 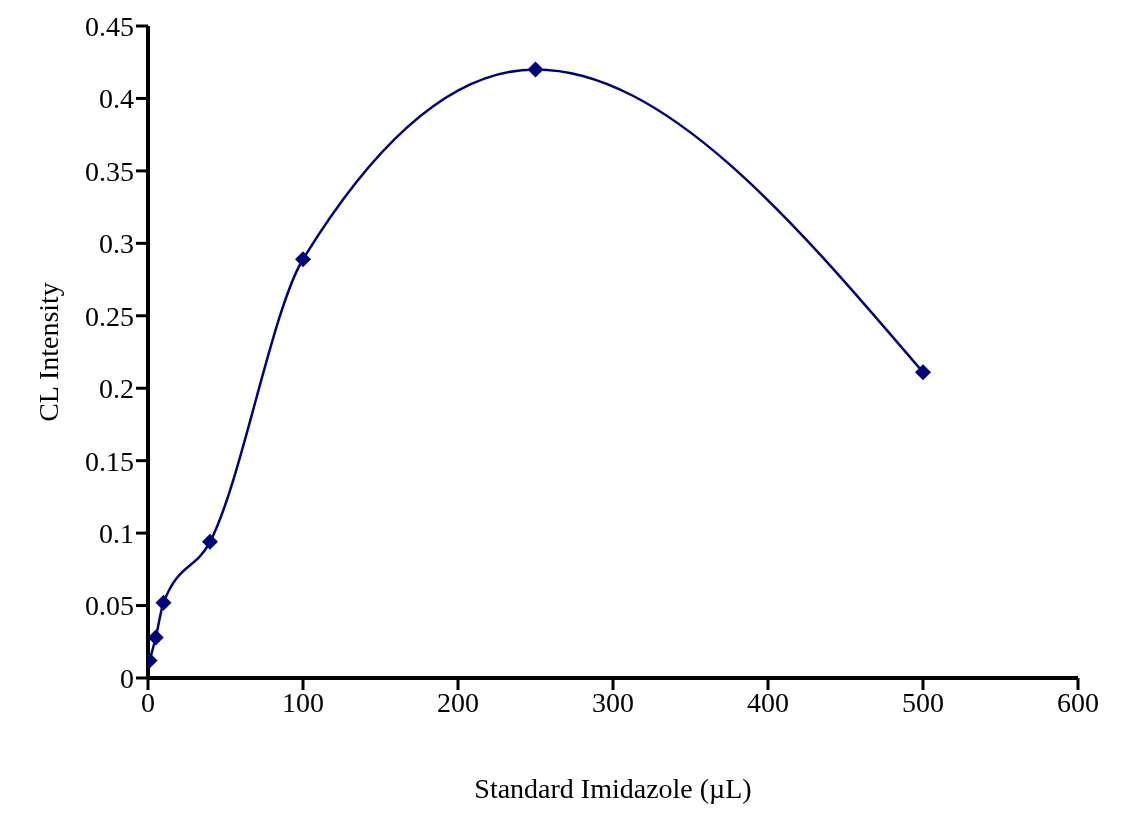 What do you see at coordinates (116, 389) in the screenshot?
I see `y-tick-label: 0.2` at bounding box center [116, 389].